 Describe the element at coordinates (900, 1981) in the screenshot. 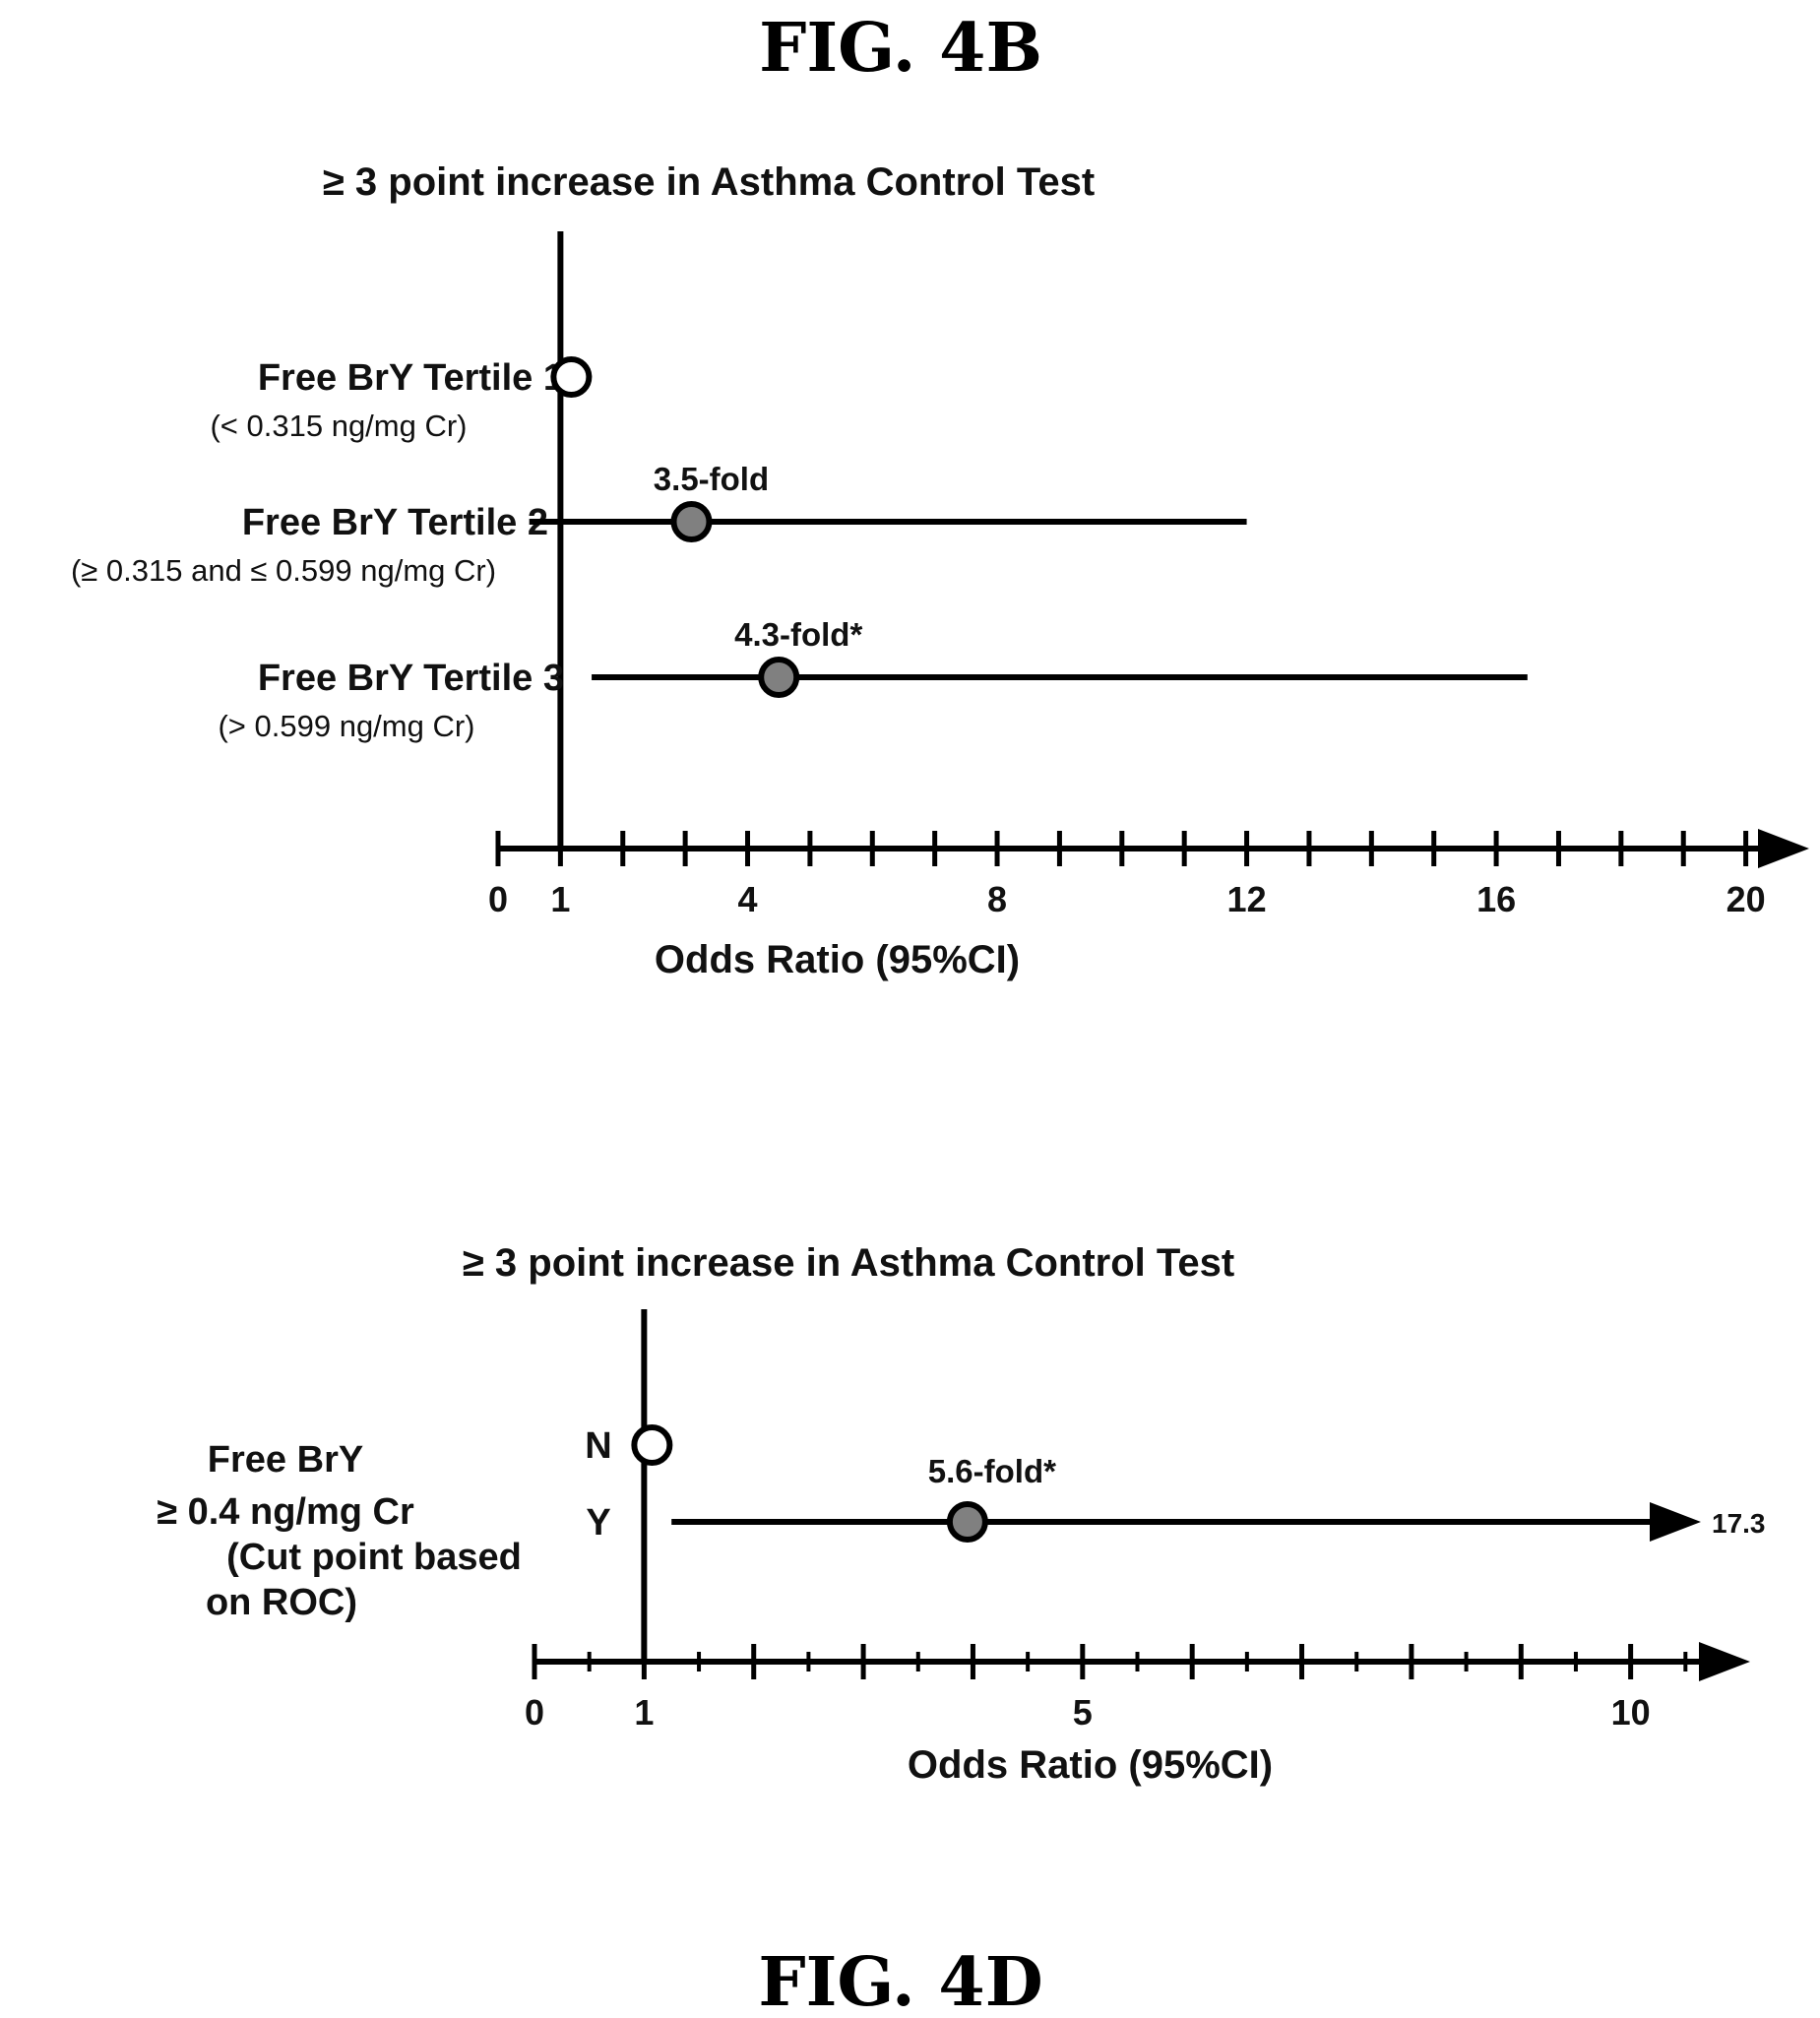

I see `figure-label-bottom: FIG. 4D` at that location.